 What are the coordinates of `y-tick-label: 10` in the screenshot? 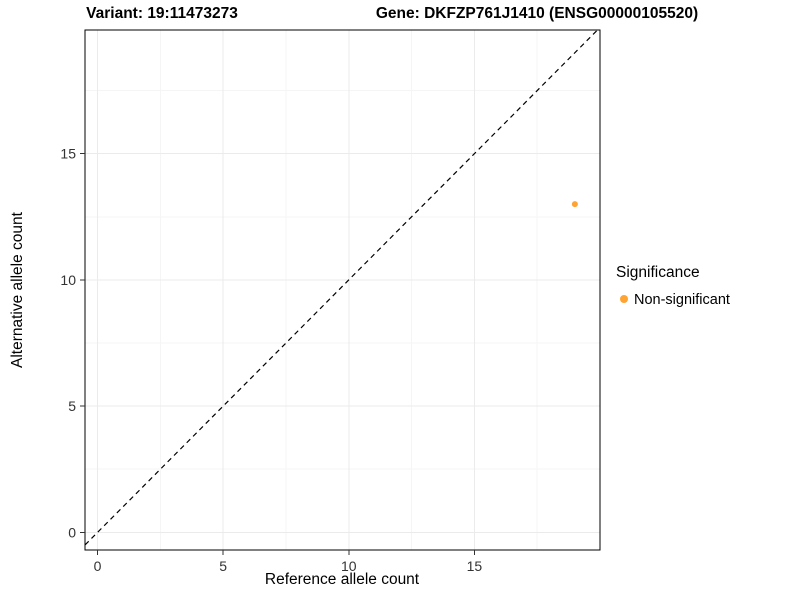 It's located at (68, 280).